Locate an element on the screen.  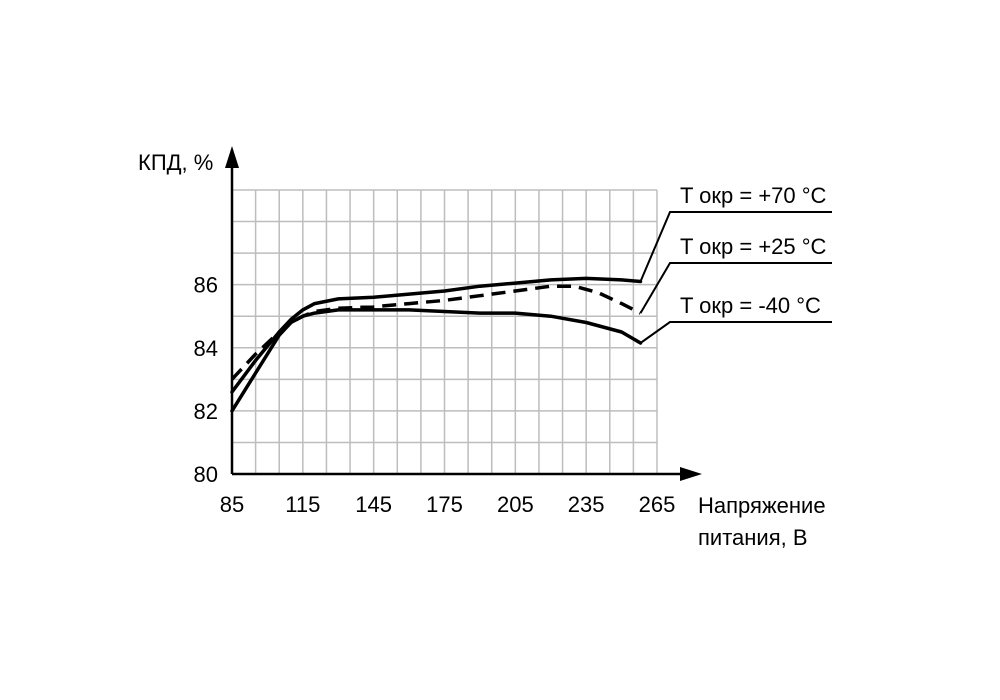
y-tick-label: 86 is located at coordinates (206, 285).